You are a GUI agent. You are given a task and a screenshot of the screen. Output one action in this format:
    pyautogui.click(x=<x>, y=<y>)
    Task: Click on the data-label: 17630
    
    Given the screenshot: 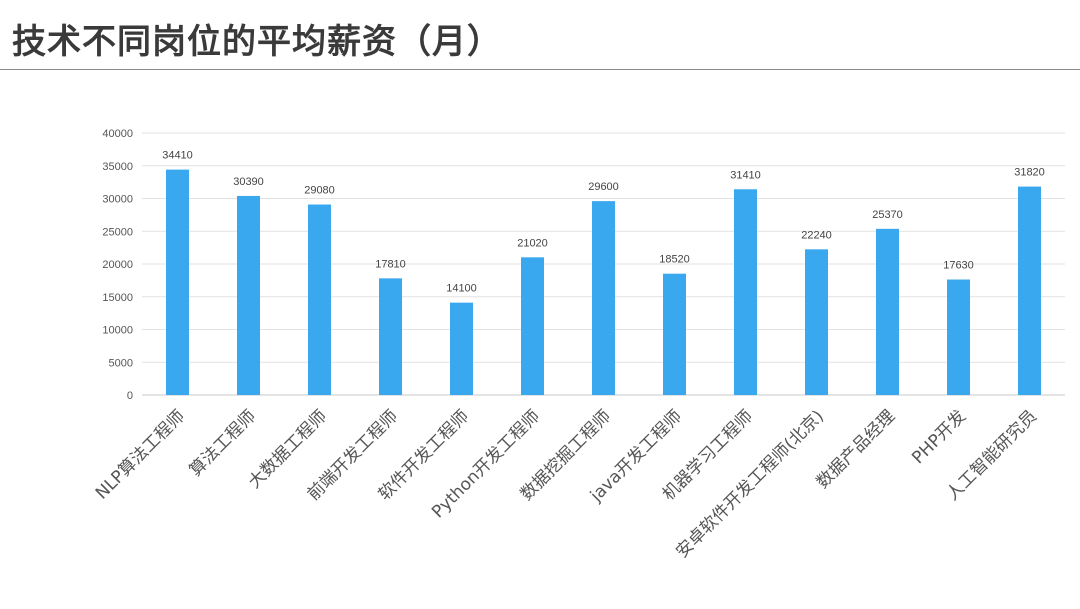 What is the action you would take?
    pyautogui.click(x=958, y=266)
    